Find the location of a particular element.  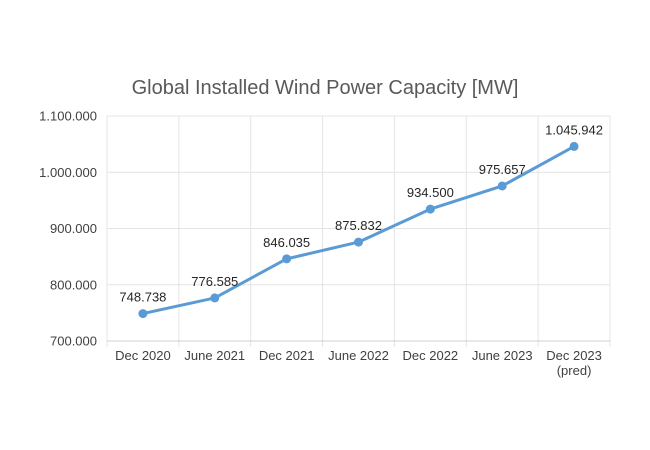

x-tick-label: Dec 2021 is located at coordinates (287, 355).